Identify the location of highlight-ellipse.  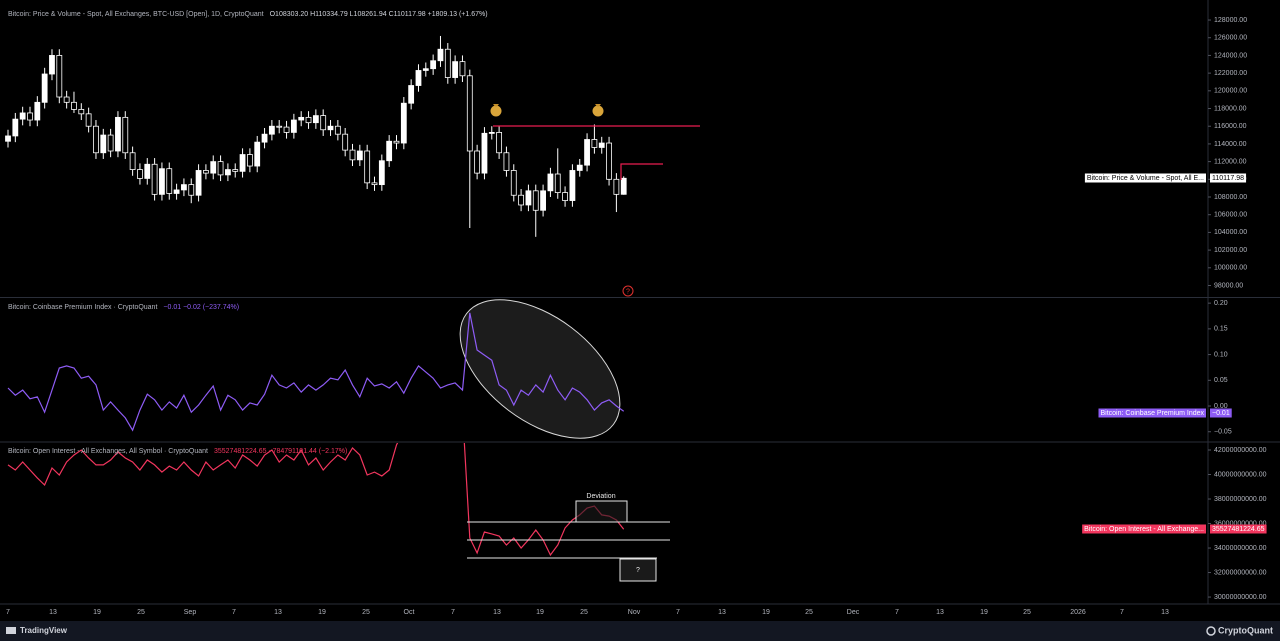
(540, 369).